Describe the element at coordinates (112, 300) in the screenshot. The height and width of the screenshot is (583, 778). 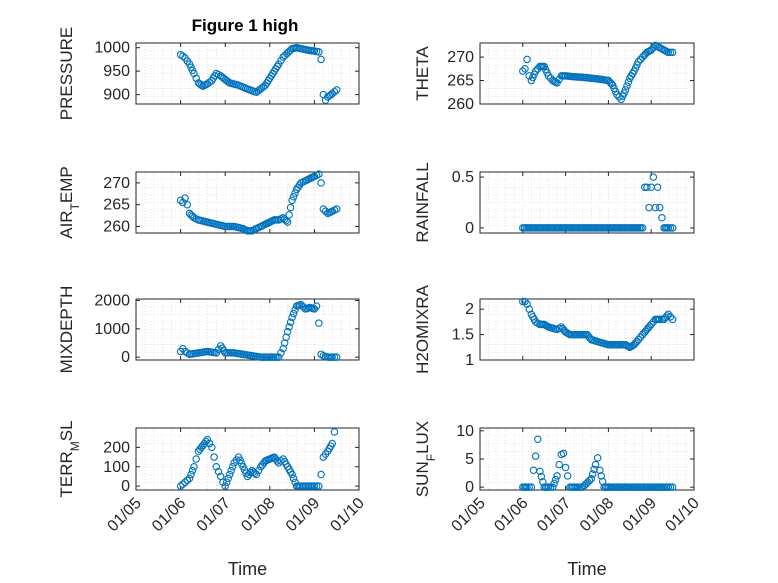
I see `y-tick-label: 2000` at that location.